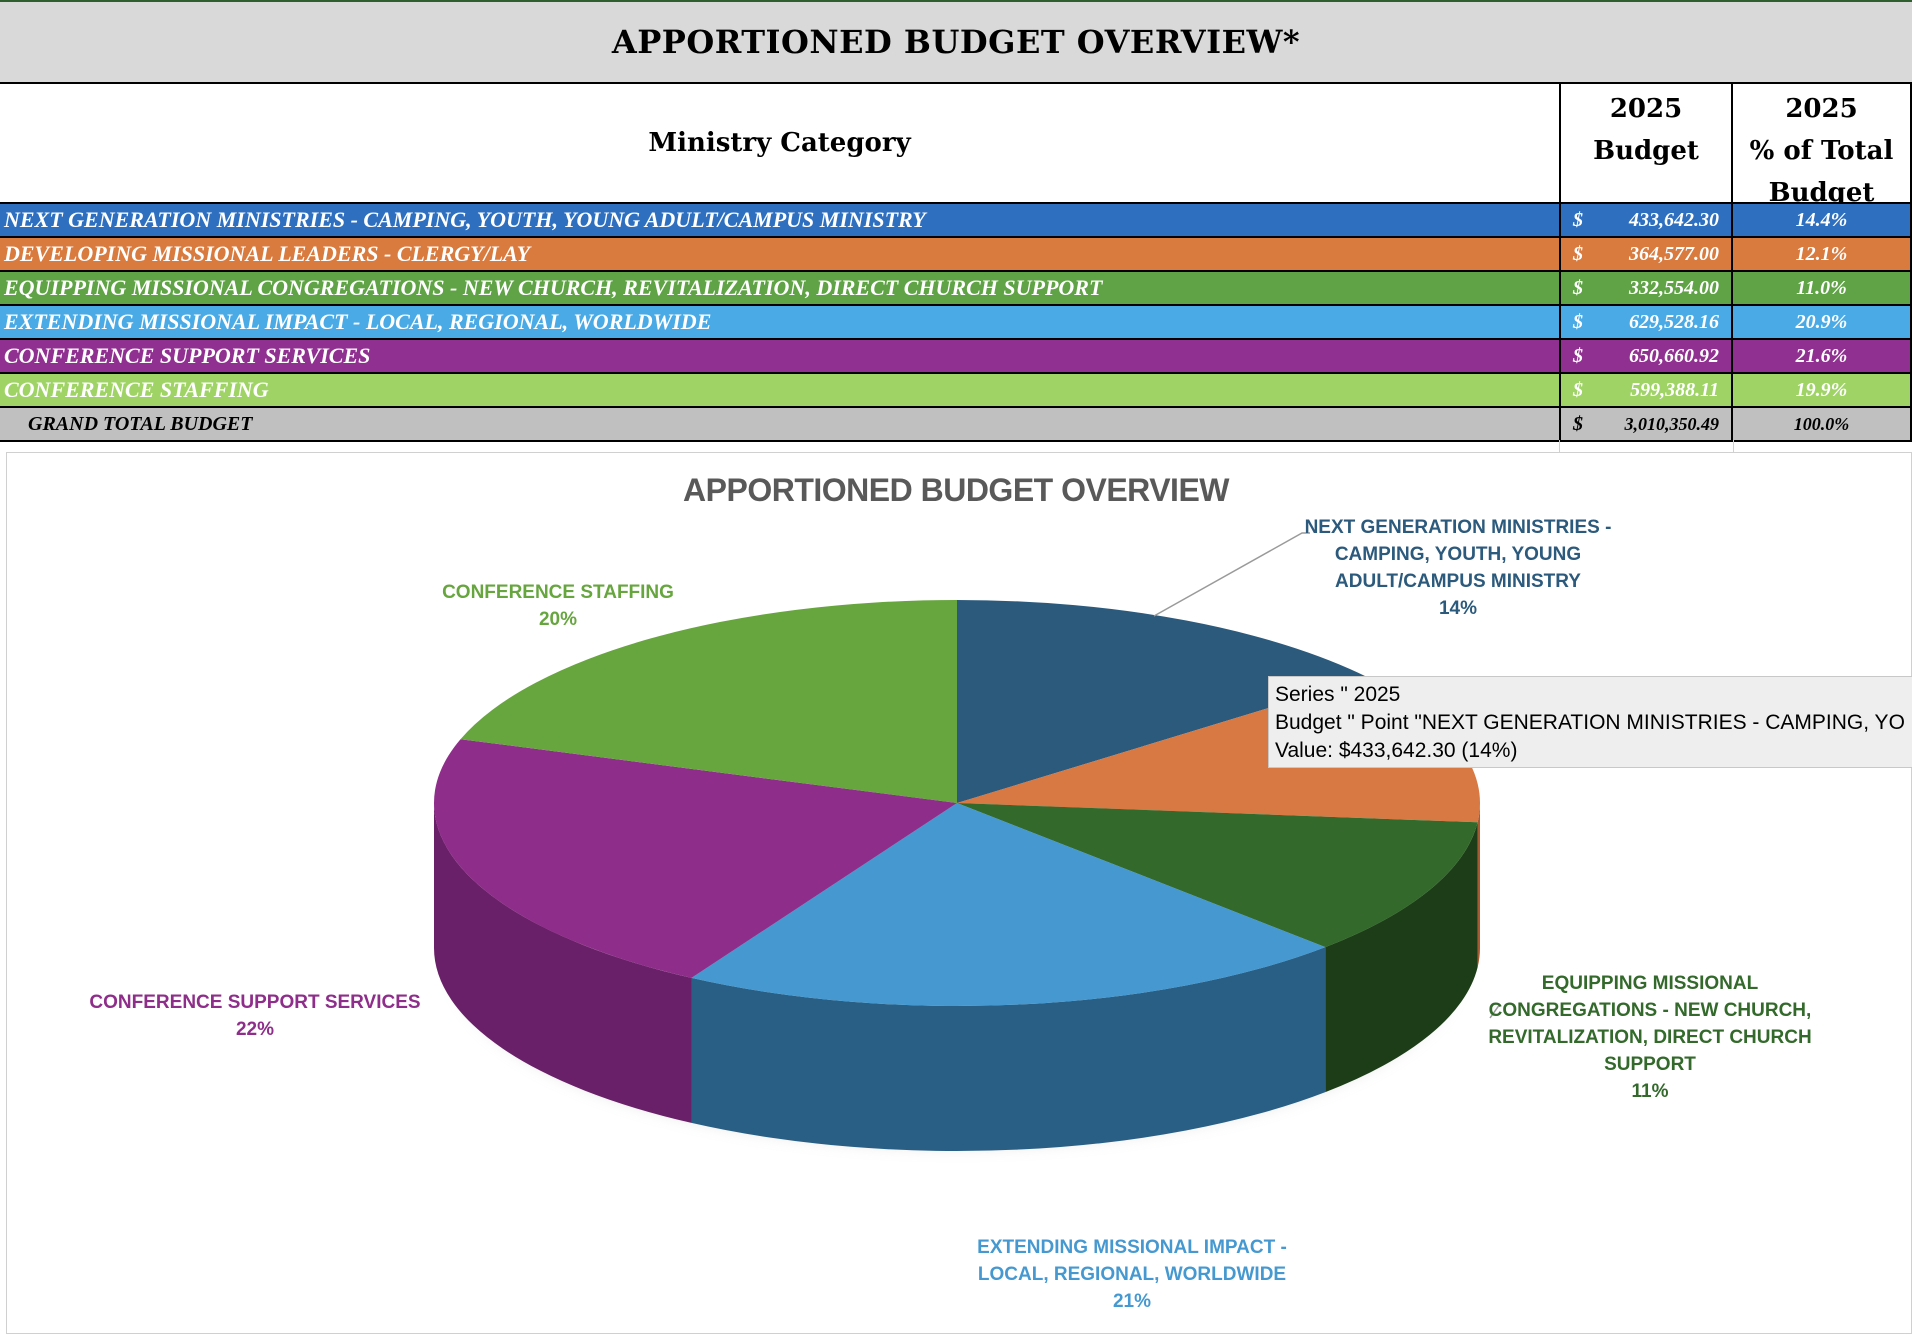 This screenshot has height=1340, width=1912. Describe the element at coordinates (1674, 220) in the screenshot. I see `budget-amount: 433,642.30` at that location.